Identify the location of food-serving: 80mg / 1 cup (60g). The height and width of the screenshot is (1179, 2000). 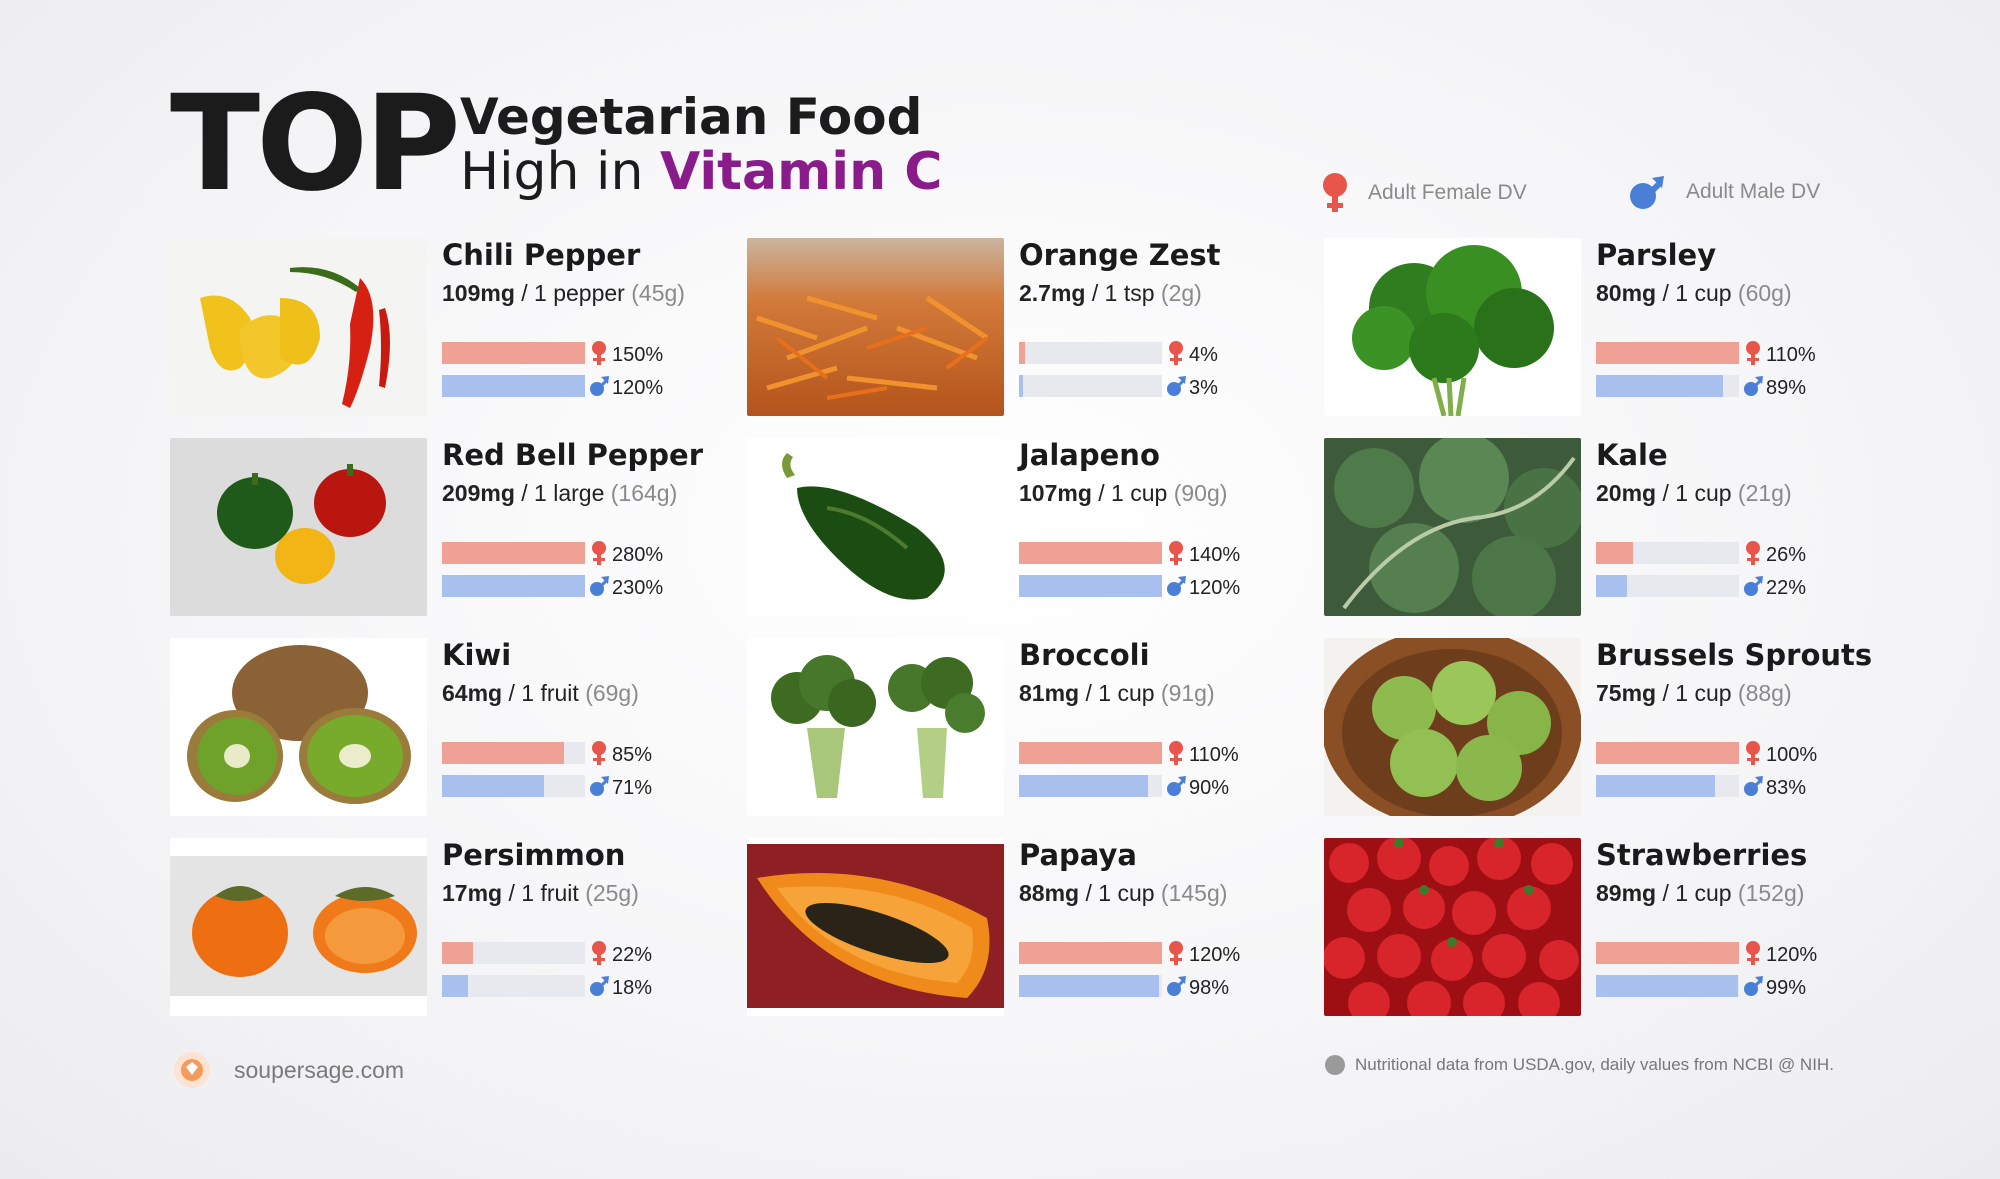
(1694, 293).